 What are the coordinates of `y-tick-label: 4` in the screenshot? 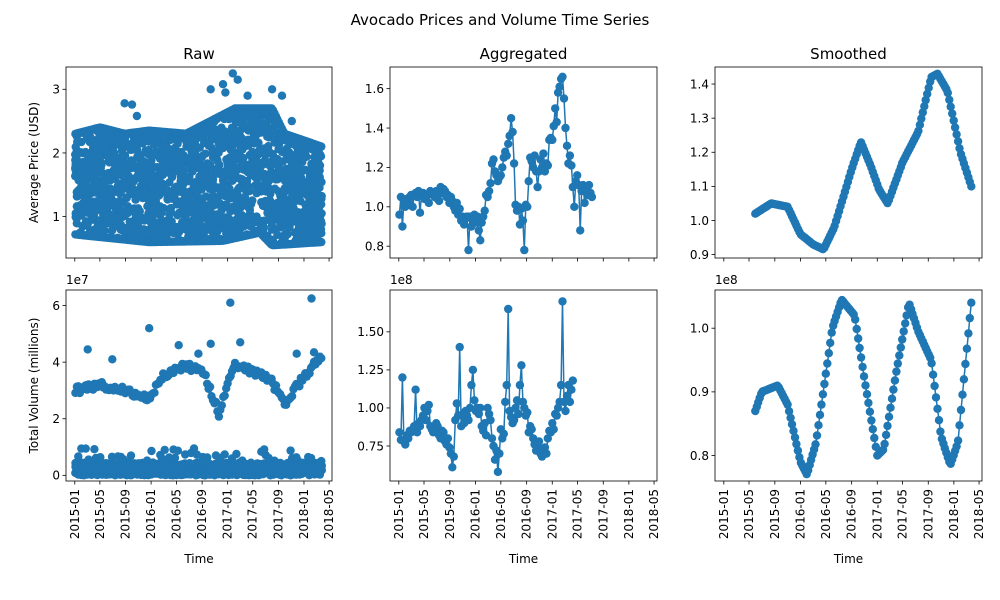 It's located at (56, 362).